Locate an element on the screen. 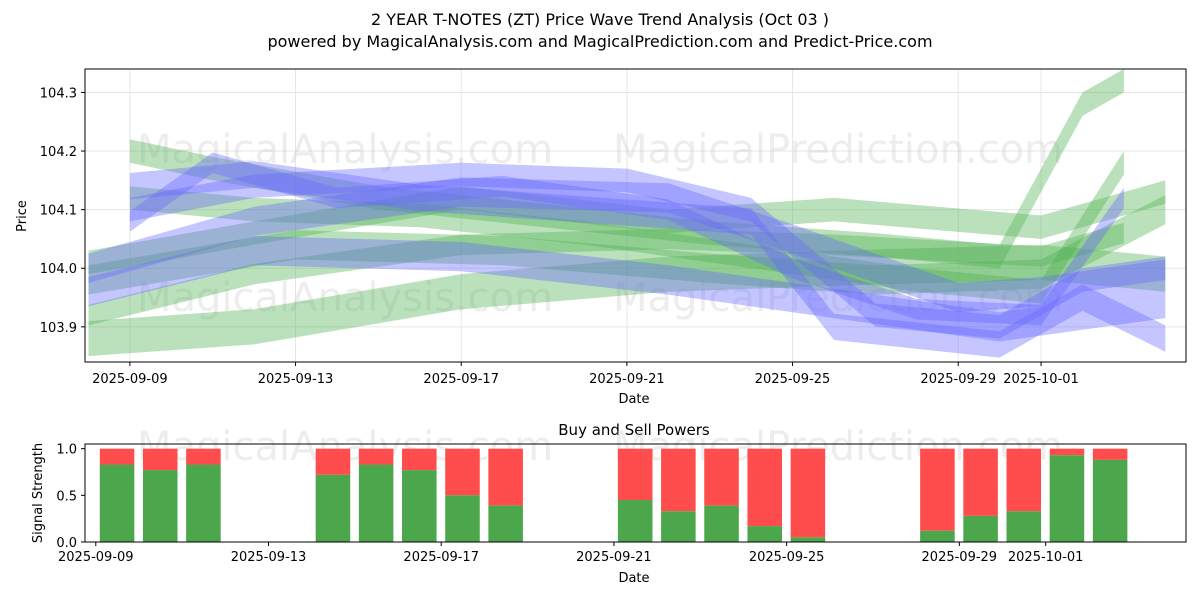  signal-y-axis-label: Signal Strength is located at coordinates (38, 493).